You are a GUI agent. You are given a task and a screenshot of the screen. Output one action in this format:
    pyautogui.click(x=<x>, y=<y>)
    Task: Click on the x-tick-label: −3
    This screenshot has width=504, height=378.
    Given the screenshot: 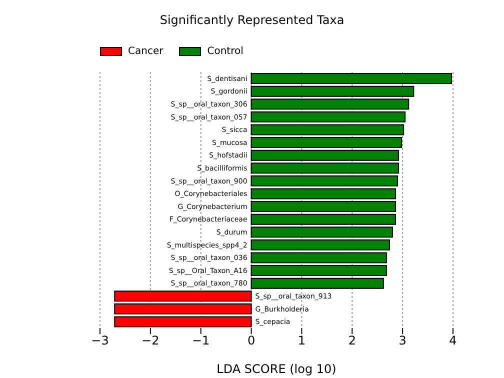 What is the action you would take?
    pyautogui.click(x=100, y=341)
    